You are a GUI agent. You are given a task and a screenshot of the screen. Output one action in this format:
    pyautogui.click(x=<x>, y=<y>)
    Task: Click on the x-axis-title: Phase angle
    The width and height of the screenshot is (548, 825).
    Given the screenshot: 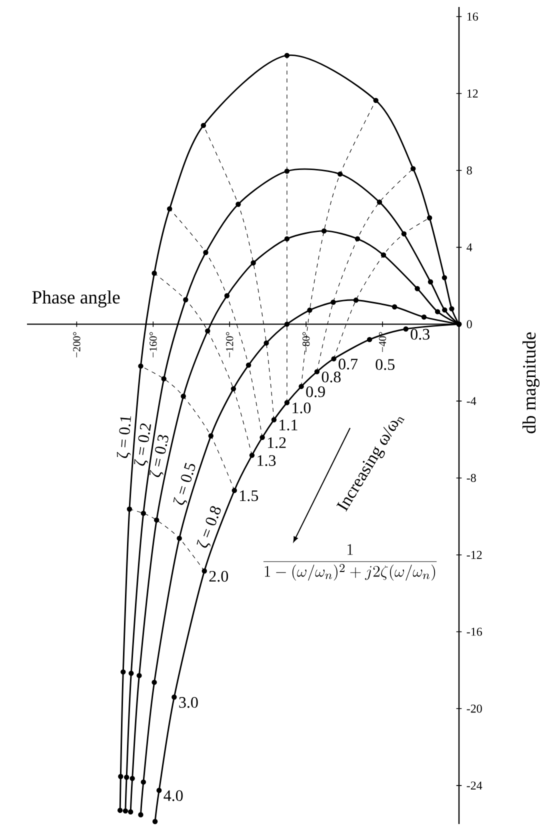 What is the action you would take?
    pyautogui.click(x=76, y=299)
    